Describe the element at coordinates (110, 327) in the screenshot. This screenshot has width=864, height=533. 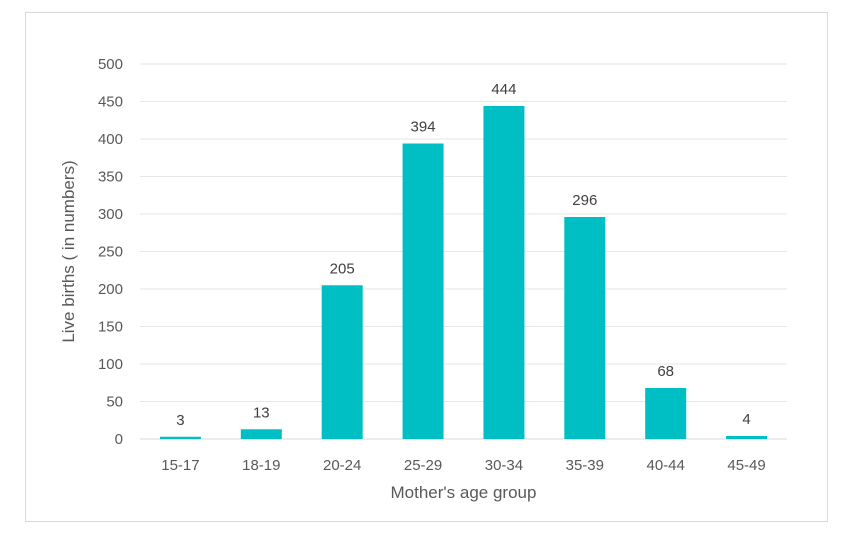
I see `y-tick-label: 150` at that location.